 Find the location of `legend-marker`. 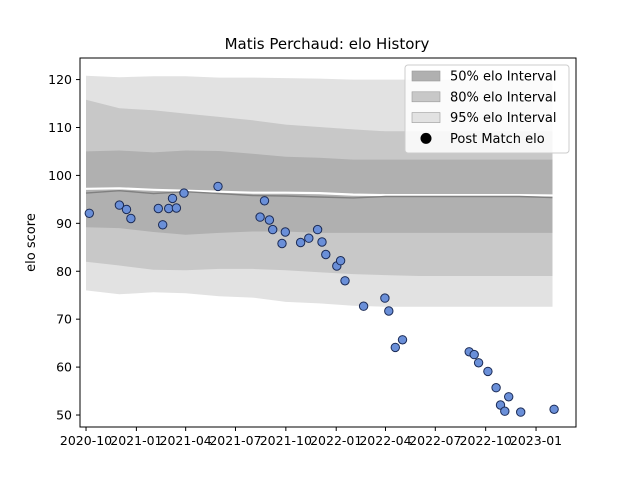

legend-marker is located at coordinates (426, 138).